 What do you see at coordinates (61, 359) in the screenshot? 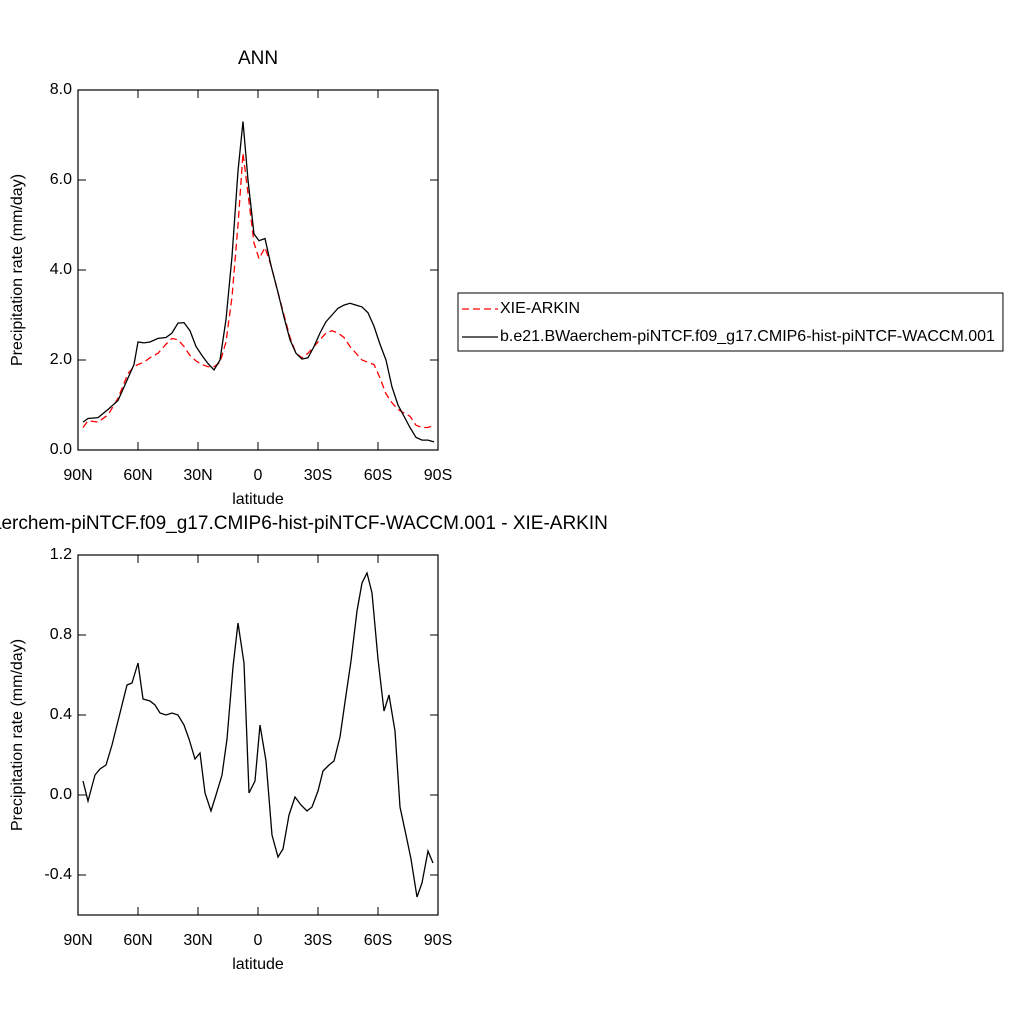
I see `y-tick-label: 2.0` at bounding box center [61, 359].